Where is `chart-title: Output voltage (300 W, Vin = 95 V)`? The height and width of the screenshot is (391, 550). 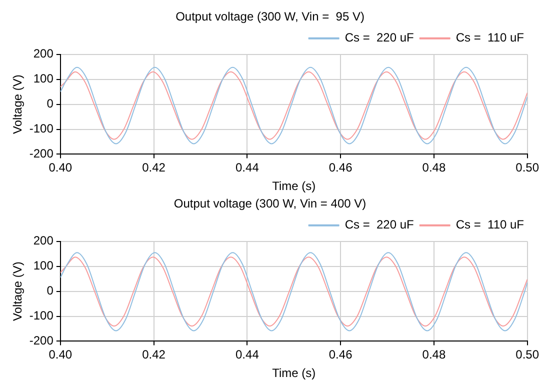 chart-title: Output voltage (300 W, Vin = 95 V) is located at coordinates (270, 17).